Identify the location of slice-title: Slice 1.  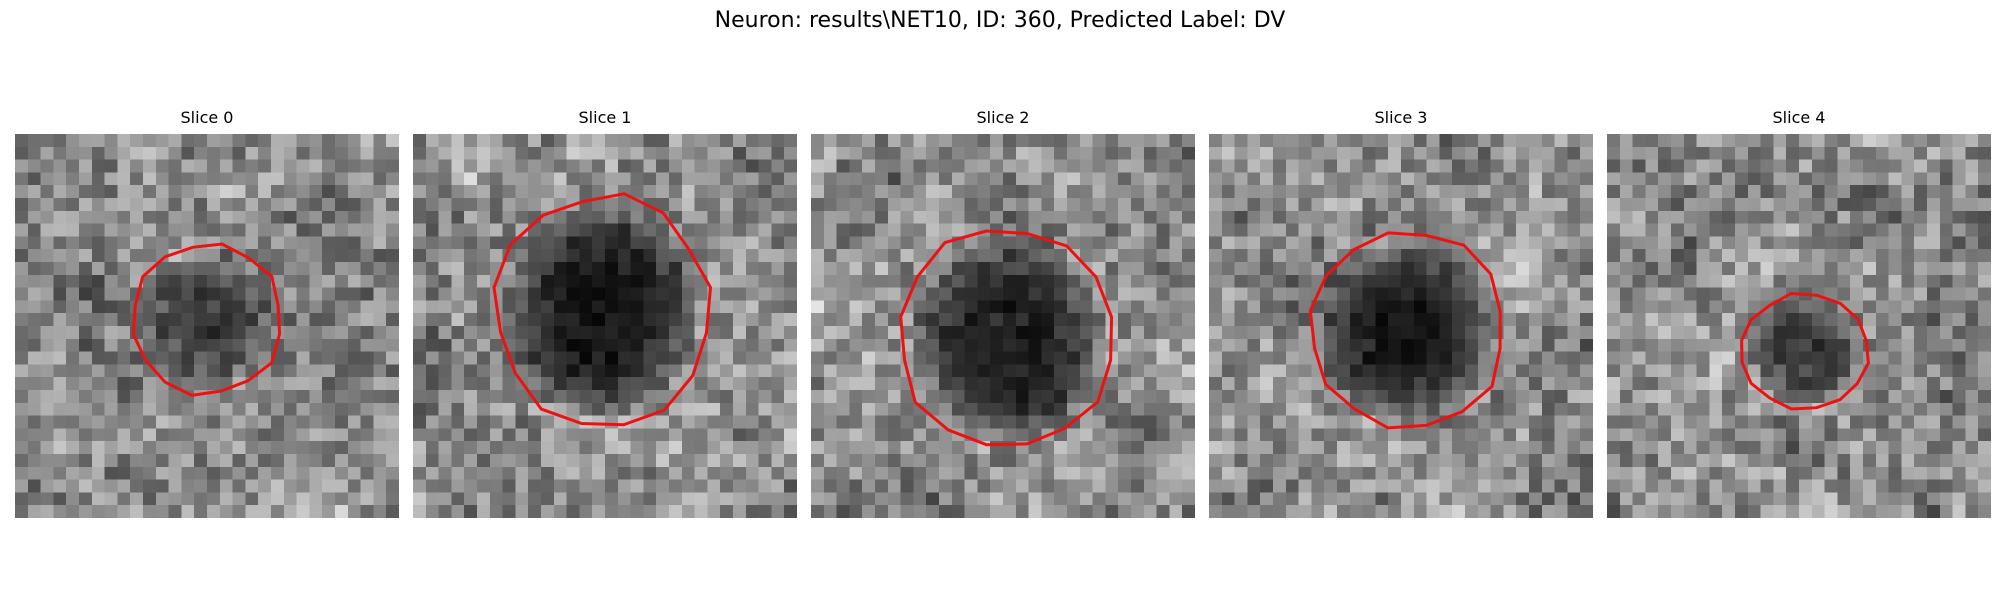
(605, 117).